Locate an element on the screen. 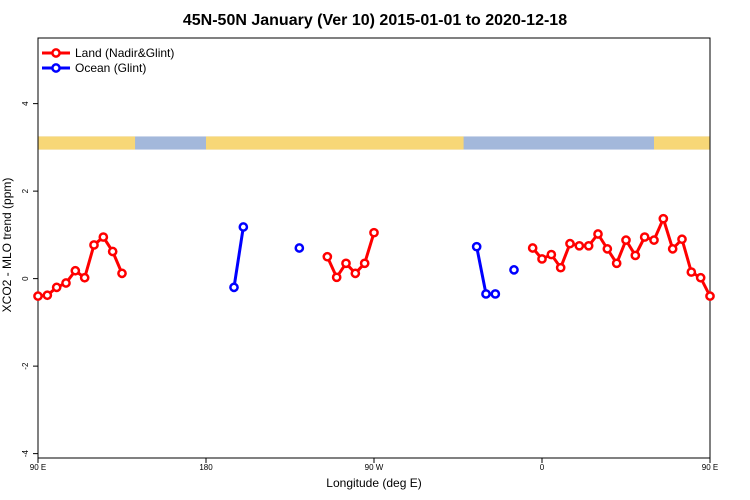  x-tick-label: 0 is located at coordinates (542, 467).